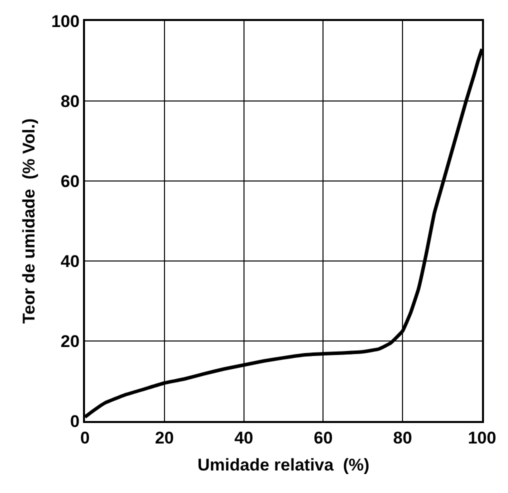  I want to click on y-axis-title: Teor de umidade (% Vol.), so click(28, 221).